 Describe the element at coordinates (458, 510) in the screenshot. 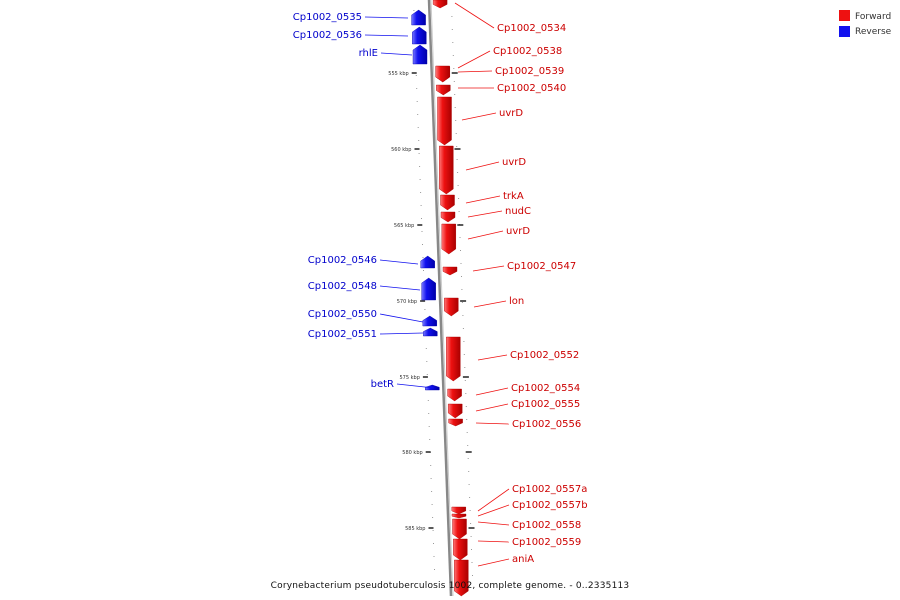

I see `gene-arrow-cp1002-0557a` at that location.